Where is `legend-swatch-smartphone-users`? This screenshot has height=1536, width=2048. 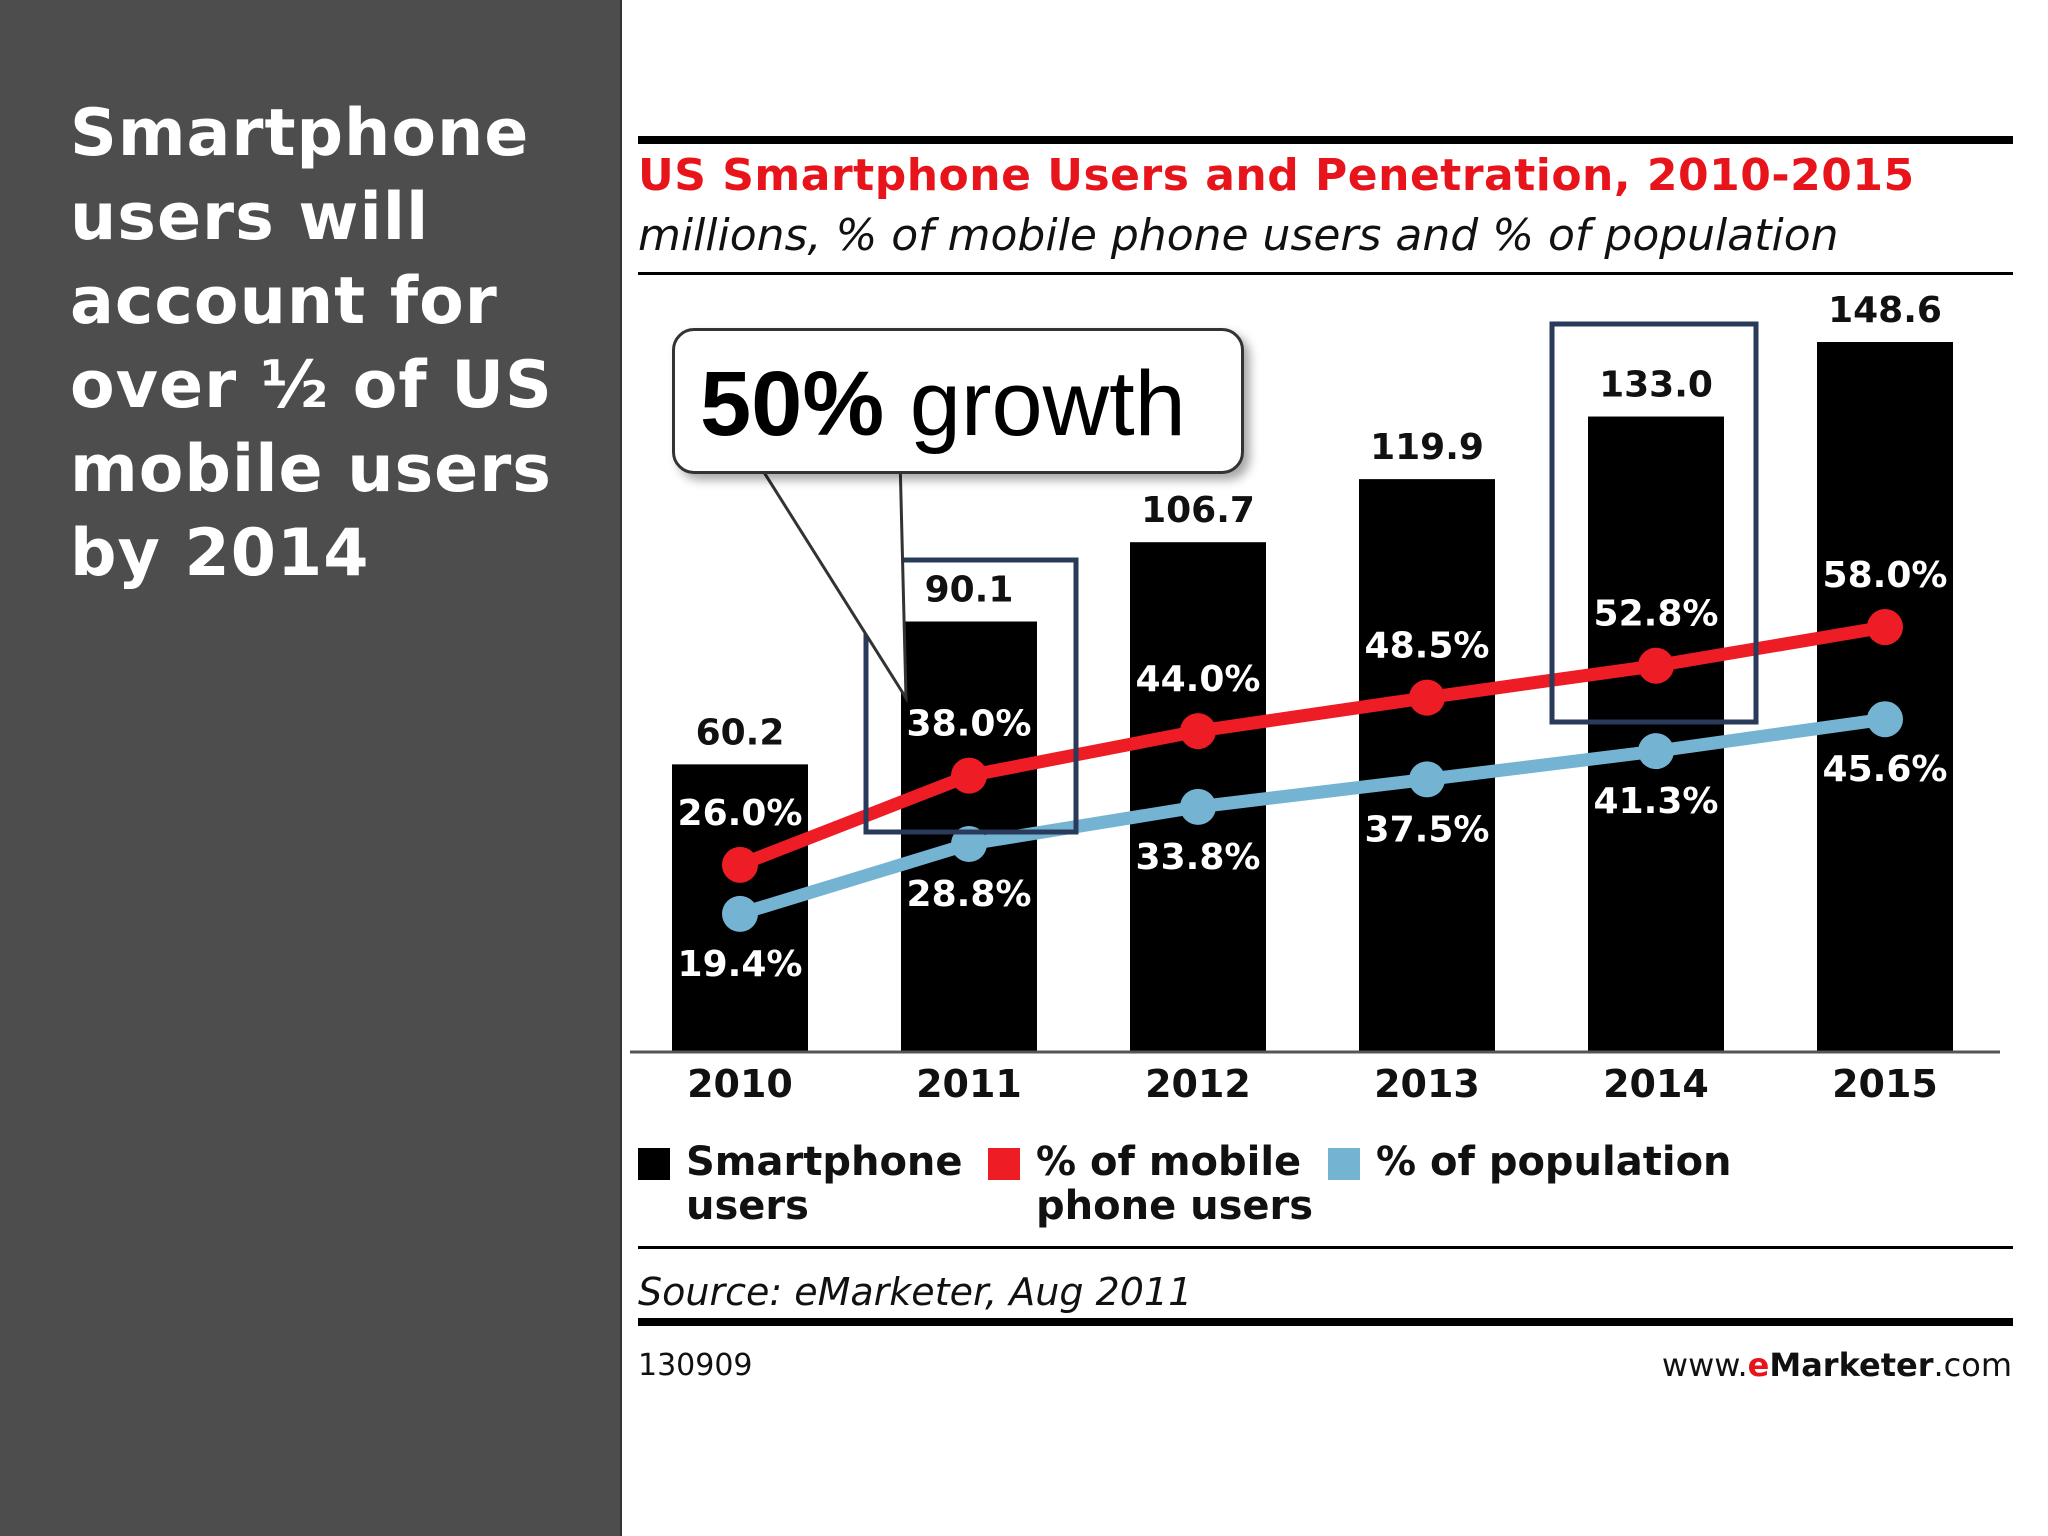
legend-swatch-smartphone-users is located at coordinates (654, 1164).